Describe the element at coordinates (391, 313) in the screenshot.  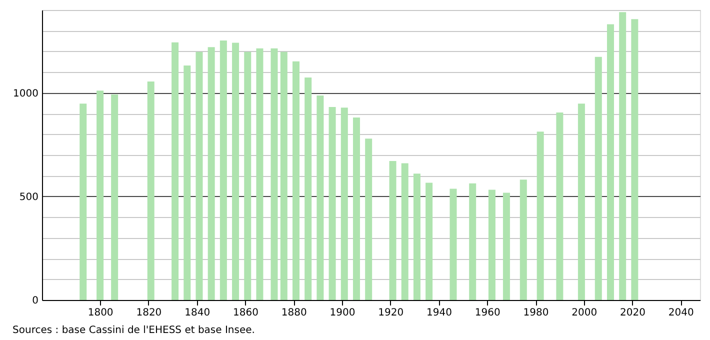
I see `x-tick-label: 1920` at that location.